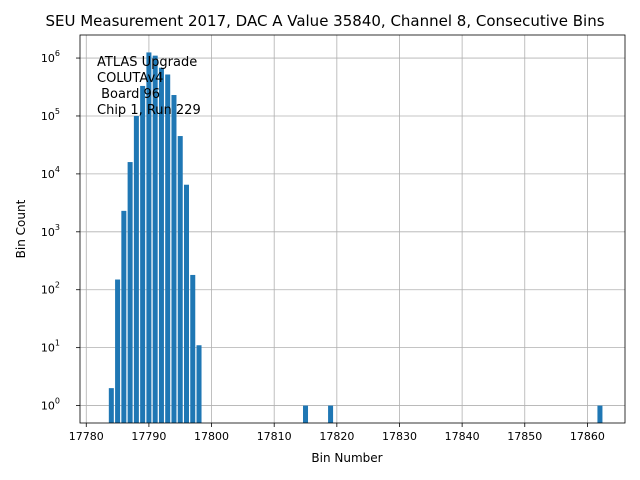 The width and height of the screenshot is (640, 480). Describe the element at coordinates (399, 436) in the screenshot. I see `x-tick-label: 17830` at that location.